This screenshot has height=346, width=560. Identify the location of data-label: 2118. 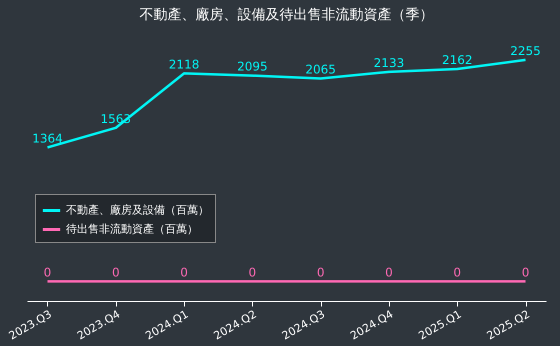
(184, 64).